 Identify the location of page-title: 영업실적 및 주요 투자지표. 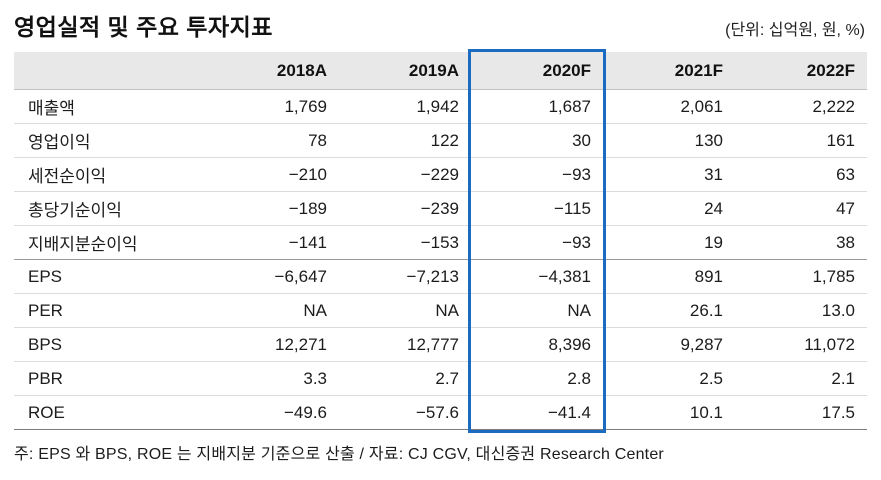
(143, 27).